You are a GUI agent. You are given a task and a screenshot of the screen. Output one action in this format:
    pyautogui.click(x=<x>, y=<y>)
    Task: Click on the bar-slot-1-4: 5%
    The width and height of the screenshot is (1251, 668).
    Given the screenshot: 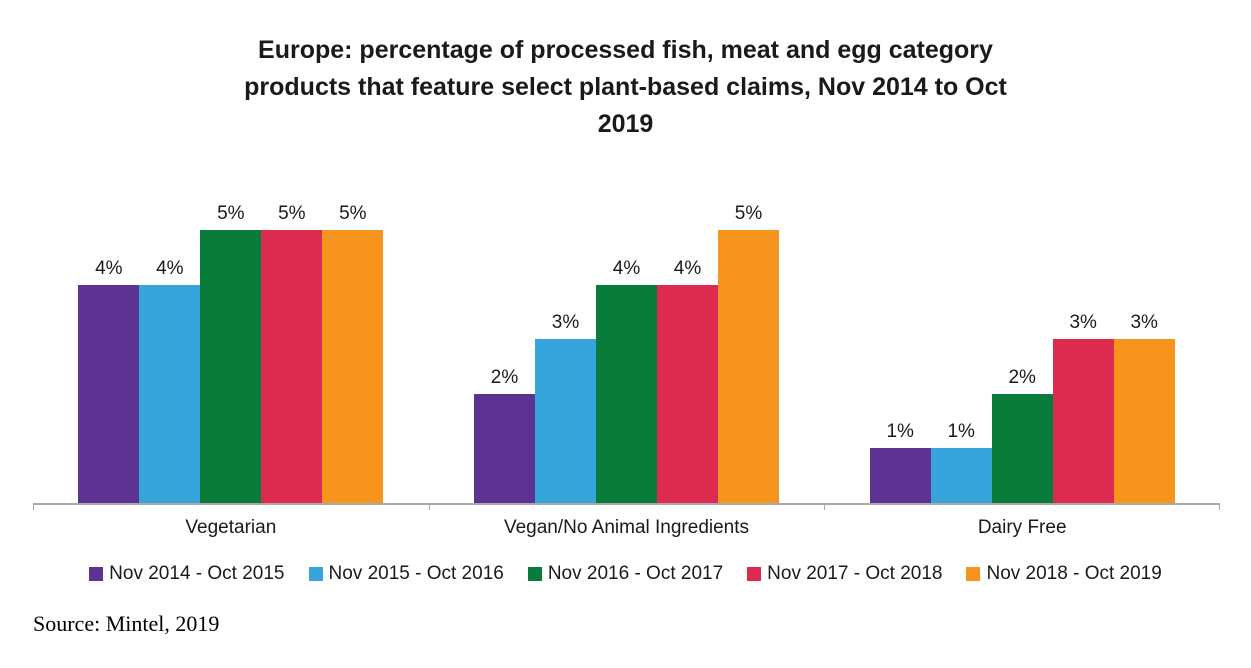 What is the action you would take?
    pyautogui.click(x=748, y=353)
    